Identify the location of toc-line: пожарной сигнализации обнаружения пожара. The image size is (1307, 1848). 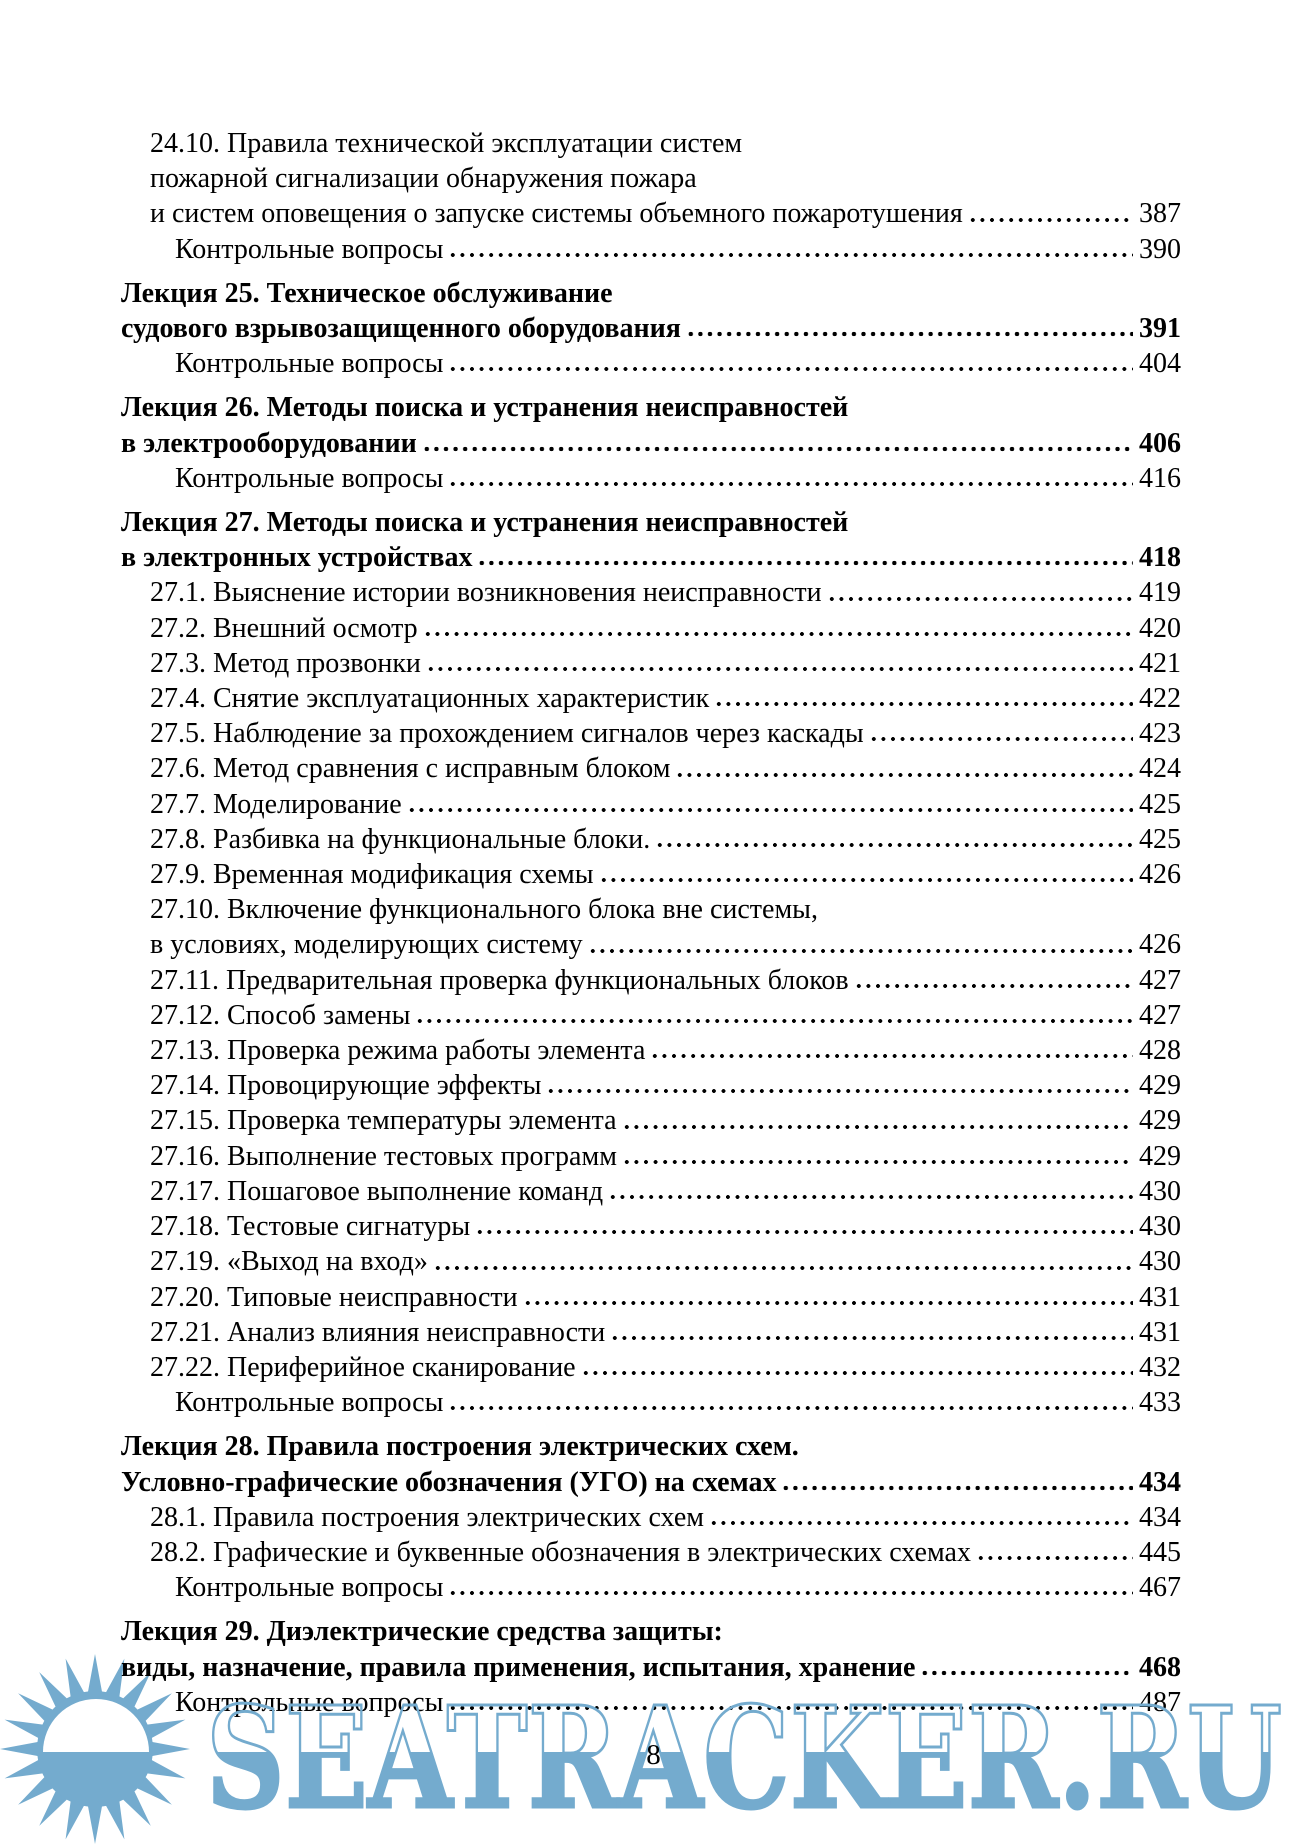
(651, 178).